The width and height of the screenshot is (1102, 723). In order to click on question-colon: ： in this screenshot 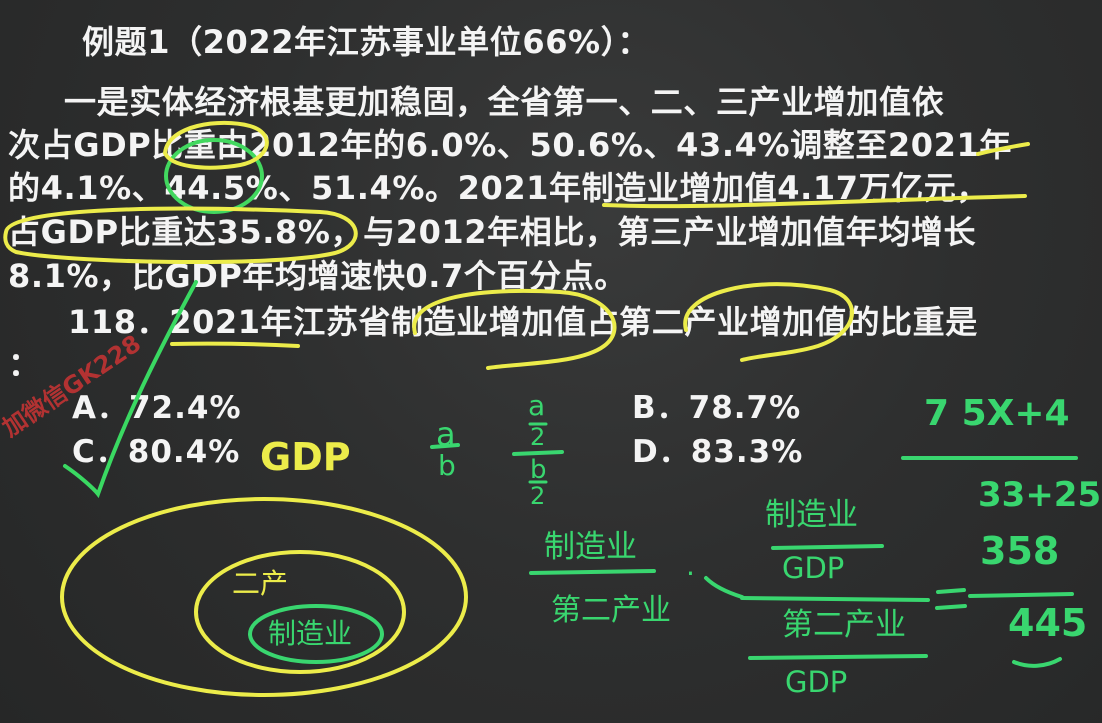, I will do `click(24, 364)`.